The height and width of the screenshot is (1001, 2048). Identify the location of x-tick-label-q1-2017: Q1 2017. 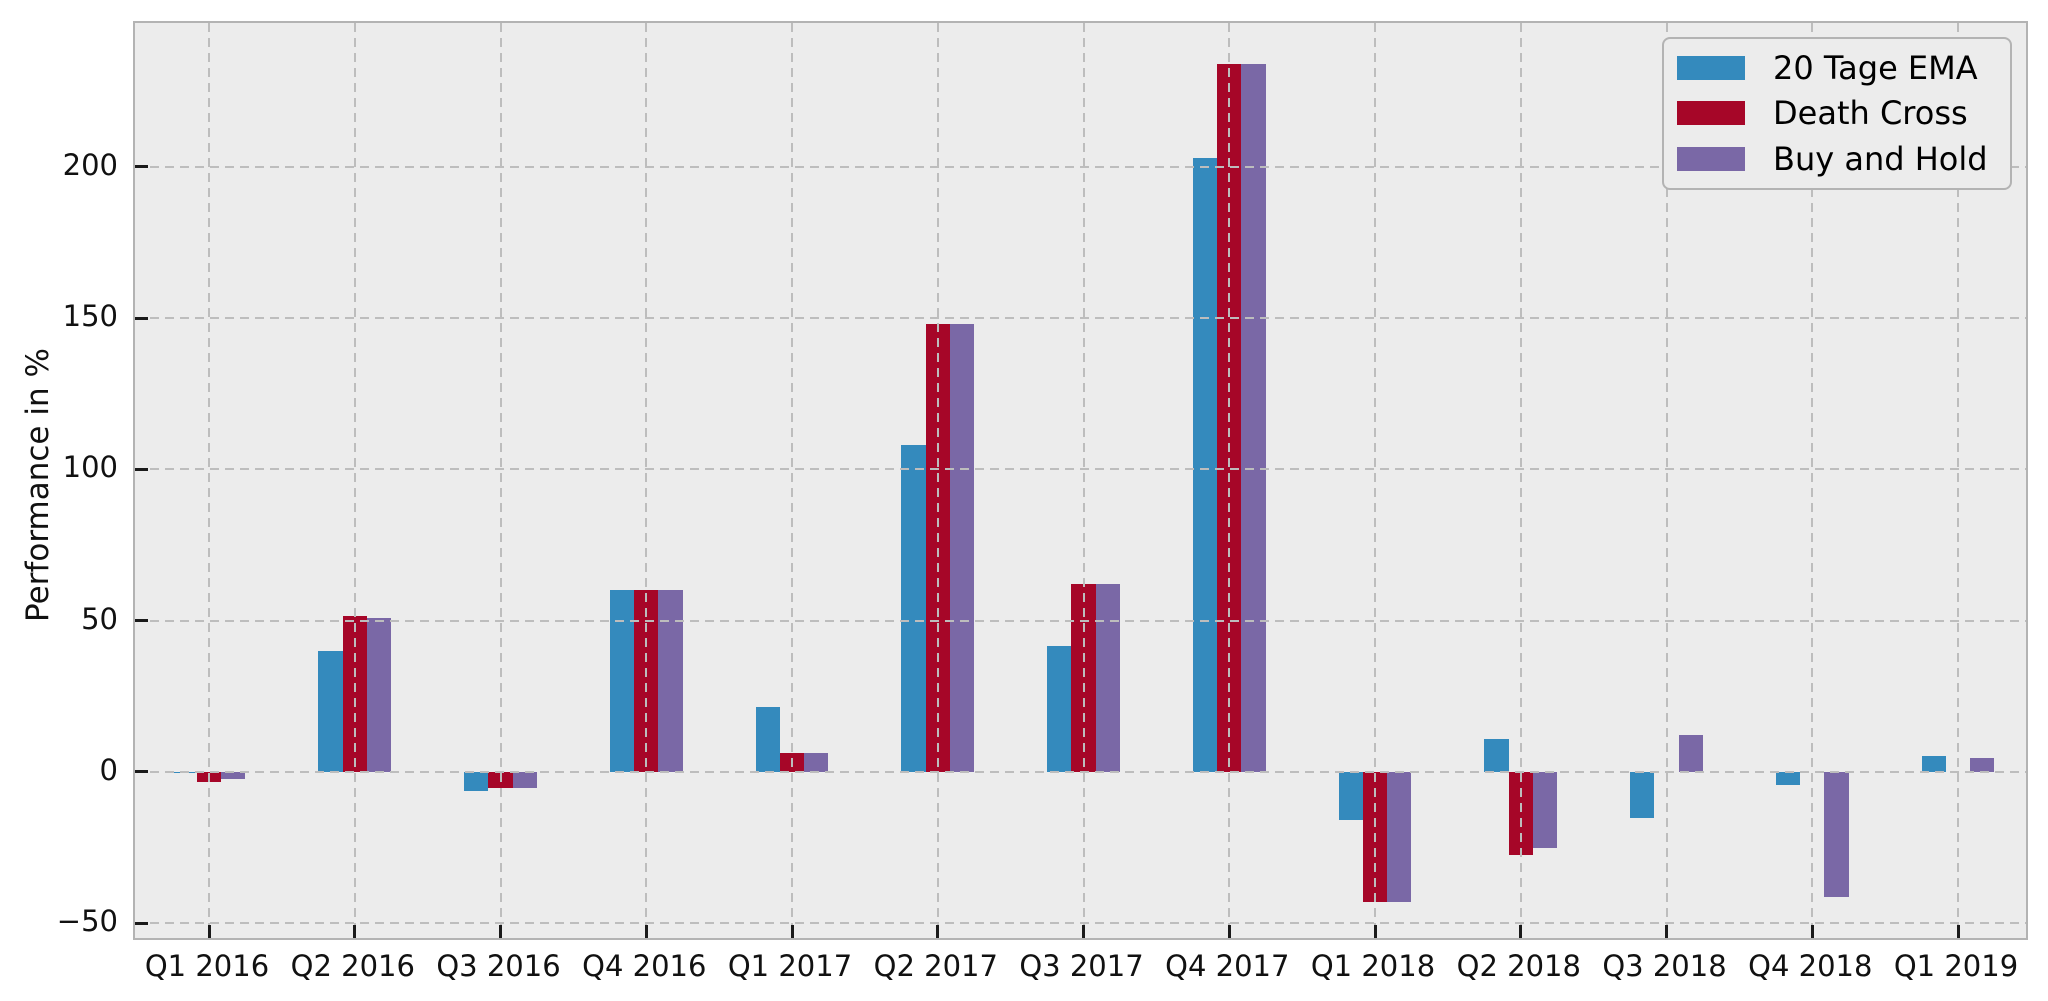
(790, 966).